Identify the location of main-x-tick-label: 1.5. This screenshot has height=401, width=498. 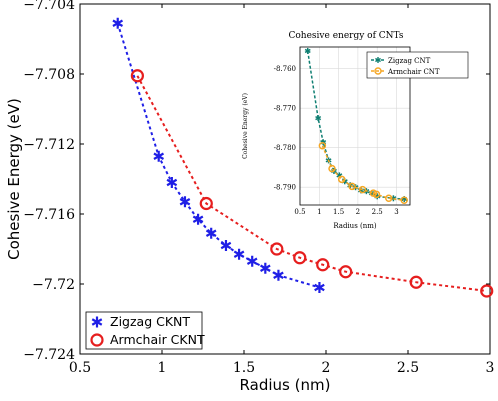
(244, 368).